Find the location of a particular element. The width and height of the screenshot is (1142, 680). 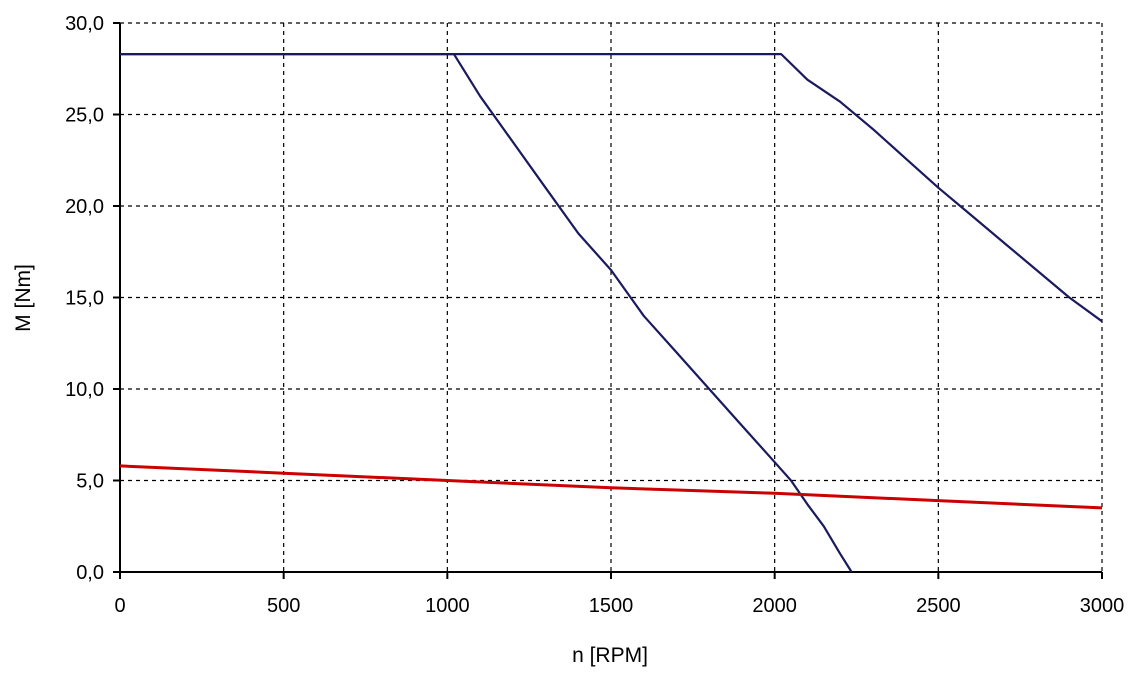

x-tick-label: 0 is located at coordinates (119, 606).